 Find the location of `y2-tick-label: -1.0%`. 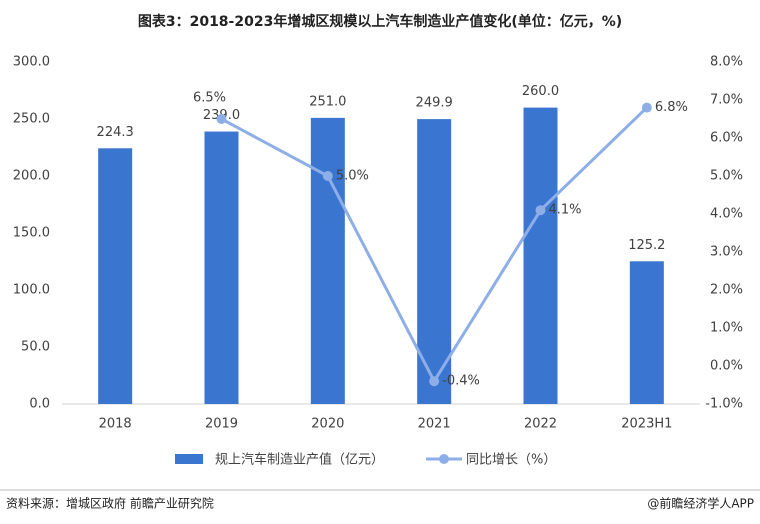

y2-tick-label: -1.0% is located at coordinates (724, 404).